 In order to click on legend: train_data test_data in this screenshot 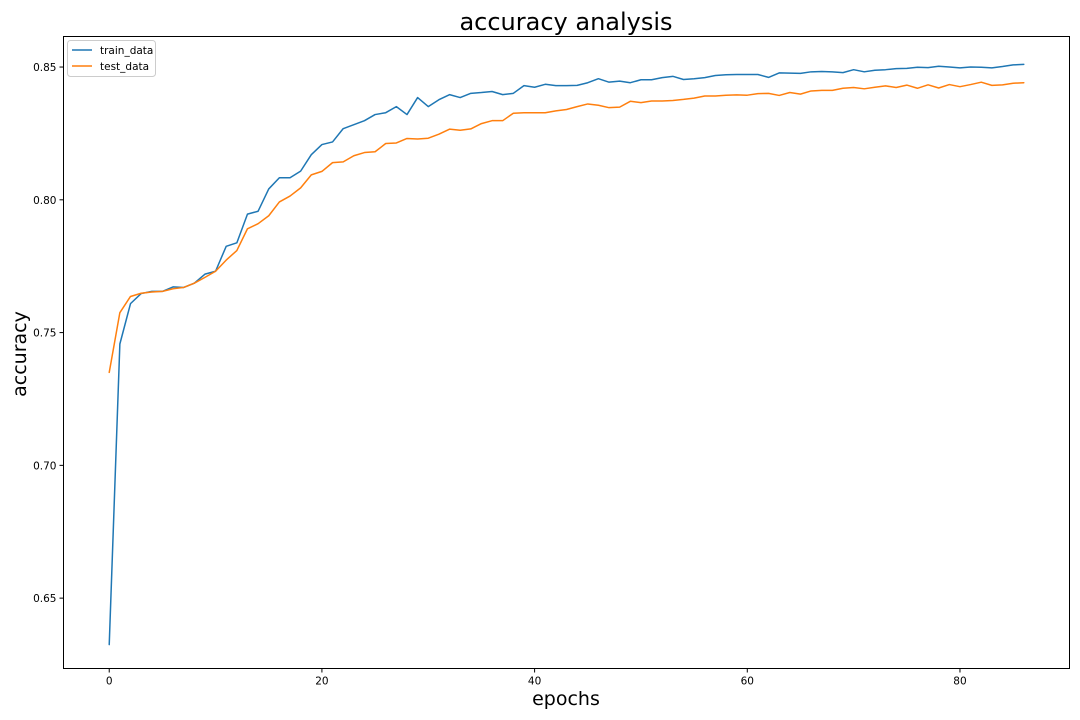, I will do `click(111, 58)`.